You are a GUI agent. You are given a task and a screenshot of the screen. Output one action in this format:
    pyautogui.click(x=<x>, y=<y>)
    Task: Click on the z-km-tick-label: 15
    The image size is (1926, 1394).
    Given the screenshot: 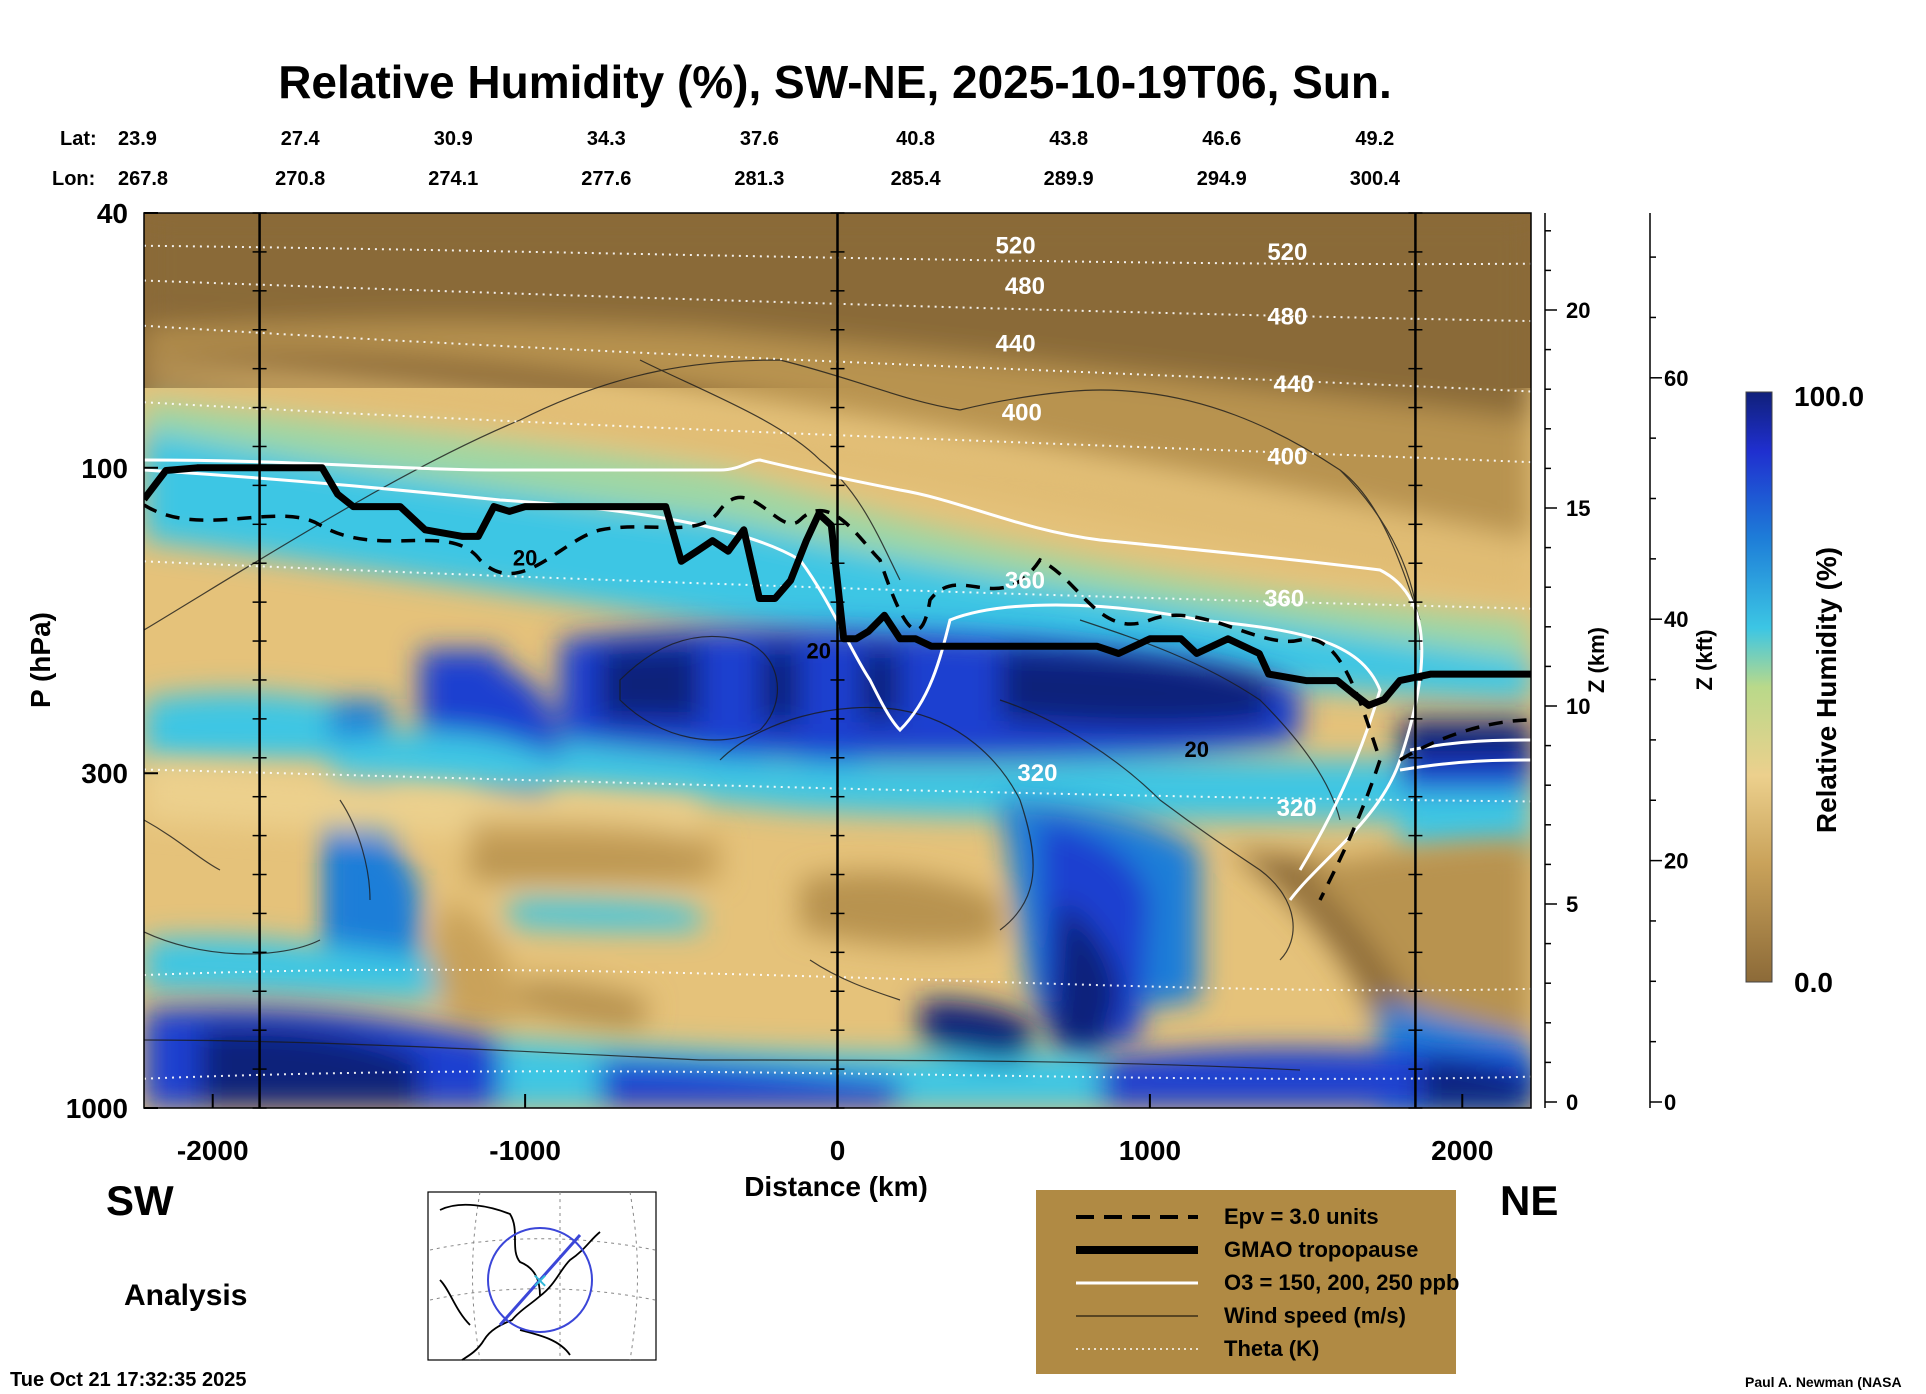 What is the action you would take?
    pyautogui.click(x=1578, y=508)
    